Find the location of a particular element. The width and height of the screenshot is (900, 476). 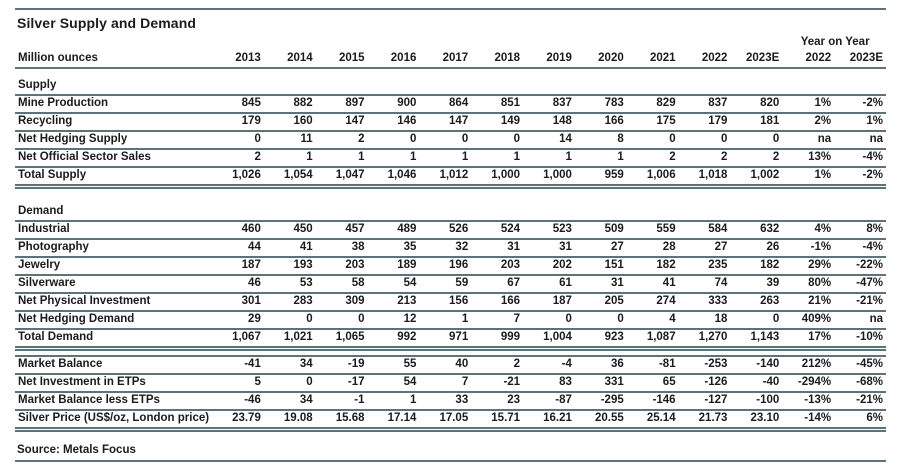

value-cell-market-balance-less-etps-2021: -146 is located at coordinates (652, 401).